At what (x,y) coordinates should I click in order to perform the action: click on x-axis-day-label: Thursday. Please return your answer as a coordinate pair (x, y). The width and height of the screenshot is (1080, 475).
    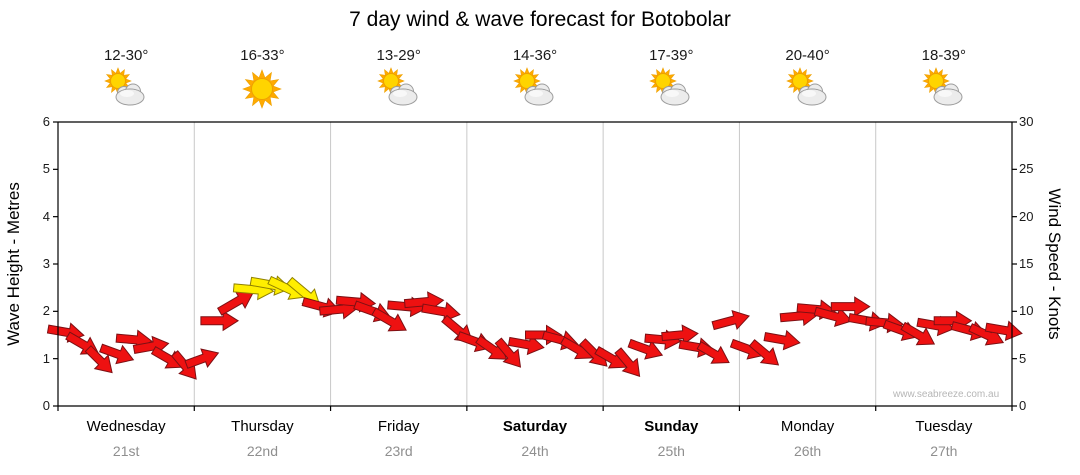
    Looking at the image, I should click on (262, 426).